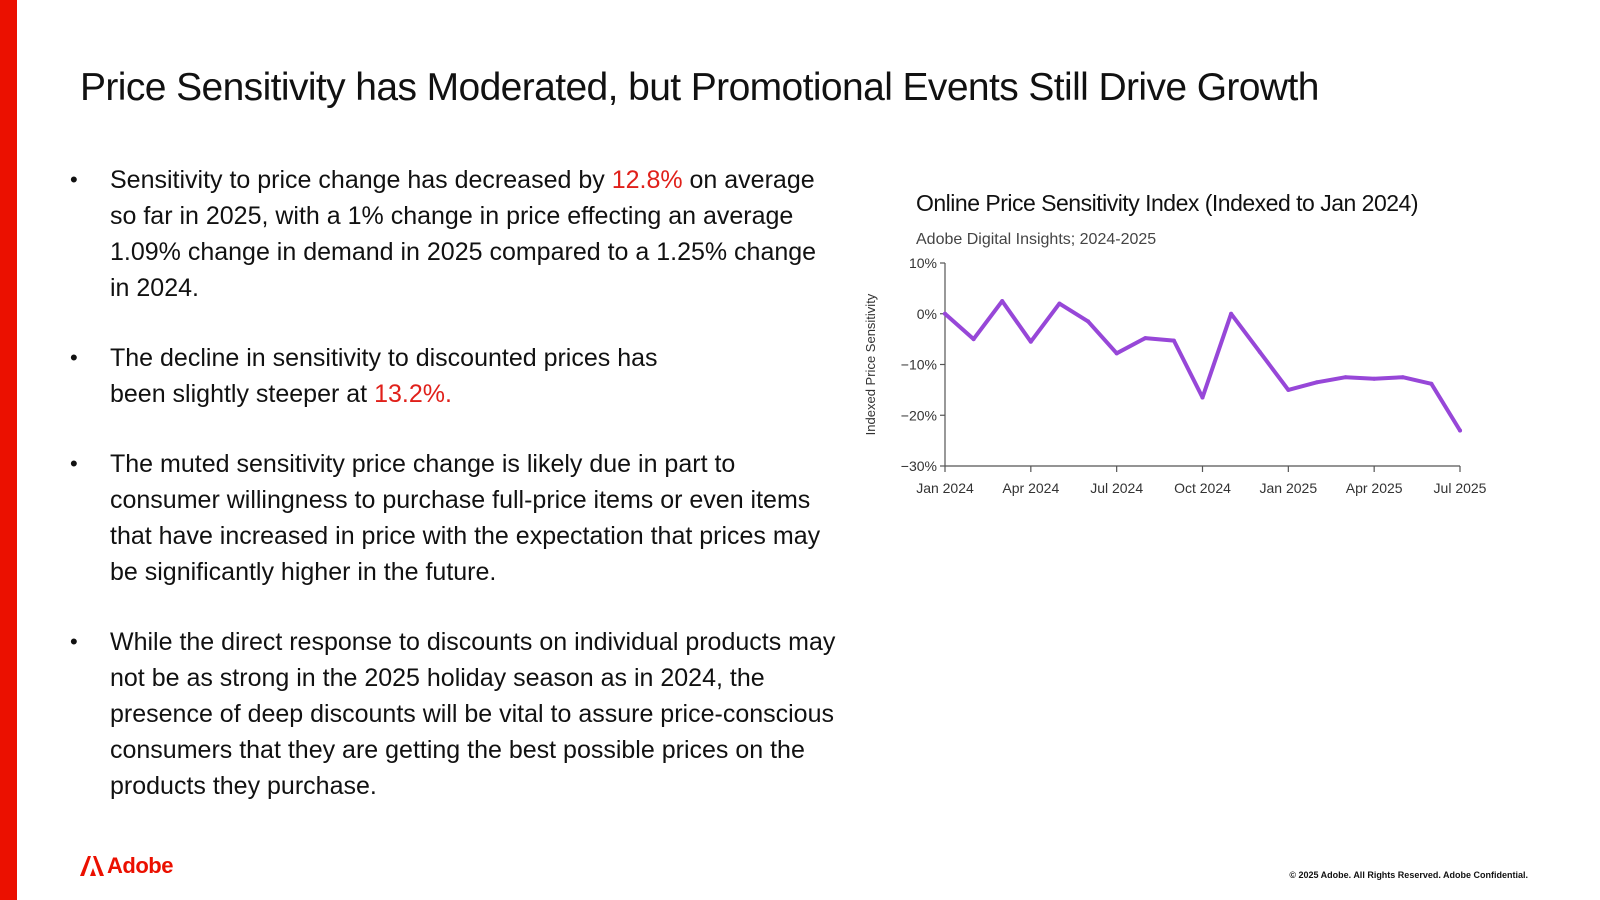 The image size is (1600, 900). I want to click on x-tick-label: Jul 2024, so click(1116, 488).